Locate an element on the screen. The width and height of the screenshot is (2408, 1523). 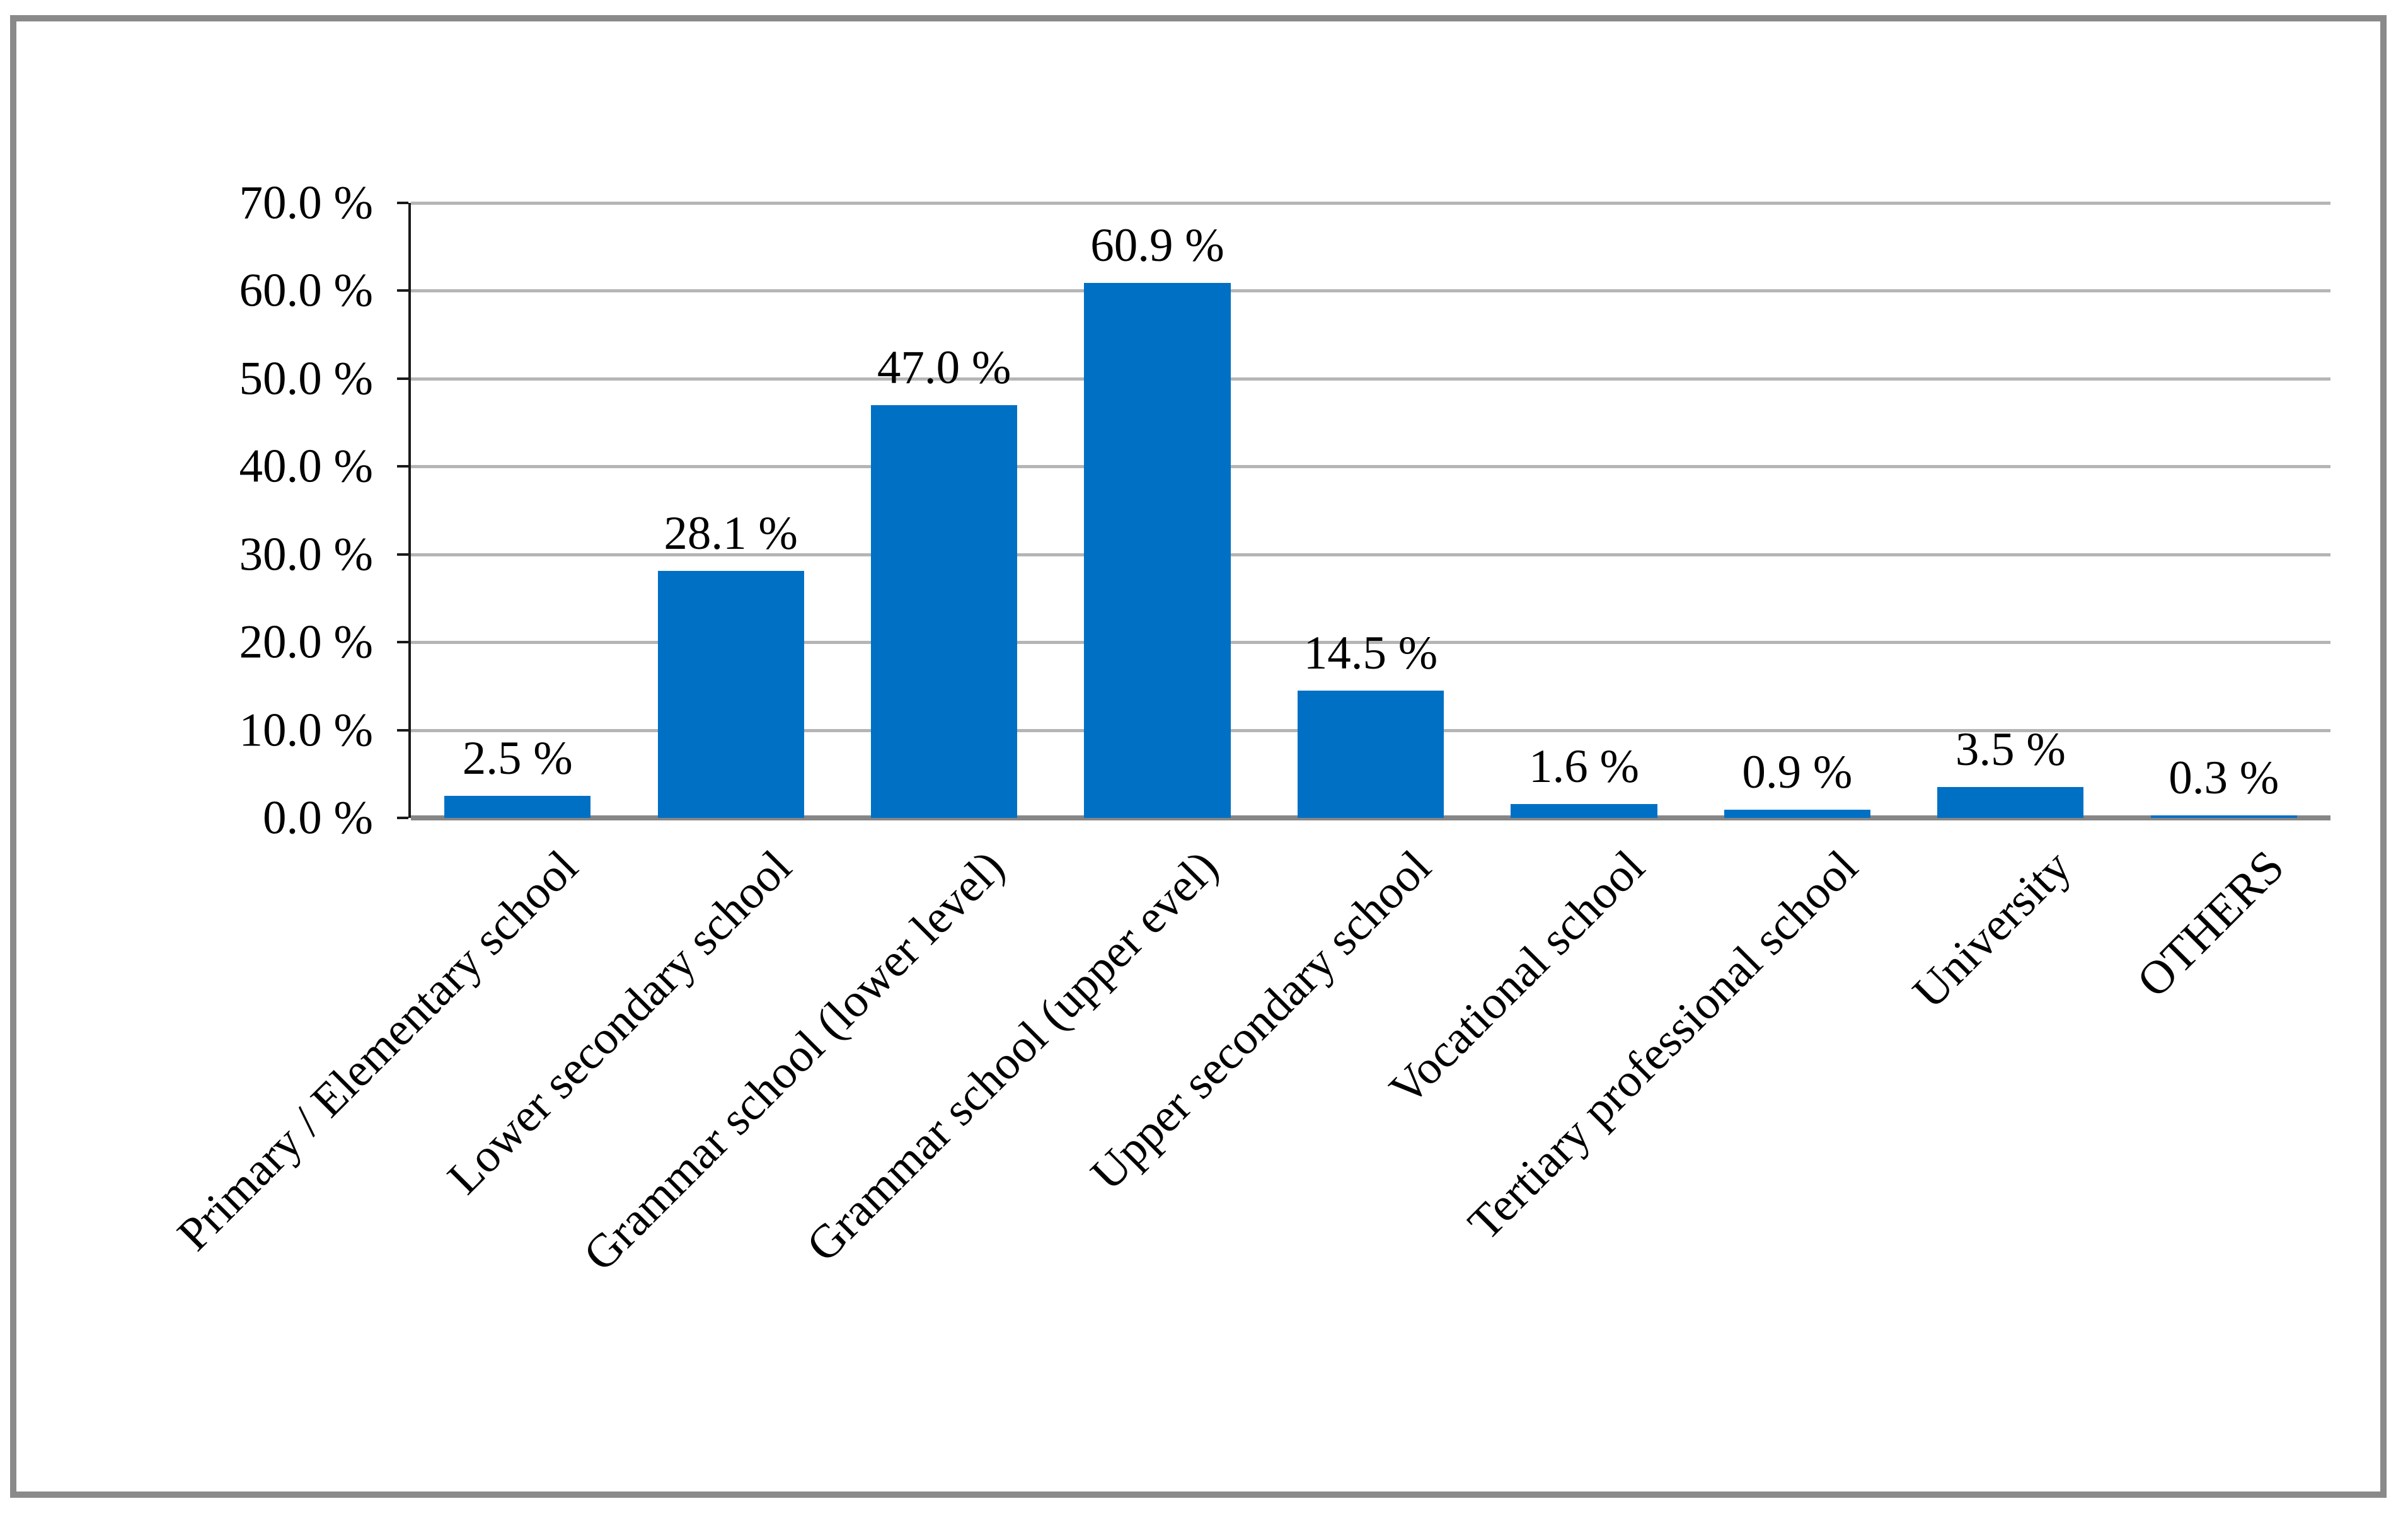
bar-slot: 2.5 % is located at coordinates (517, 510).